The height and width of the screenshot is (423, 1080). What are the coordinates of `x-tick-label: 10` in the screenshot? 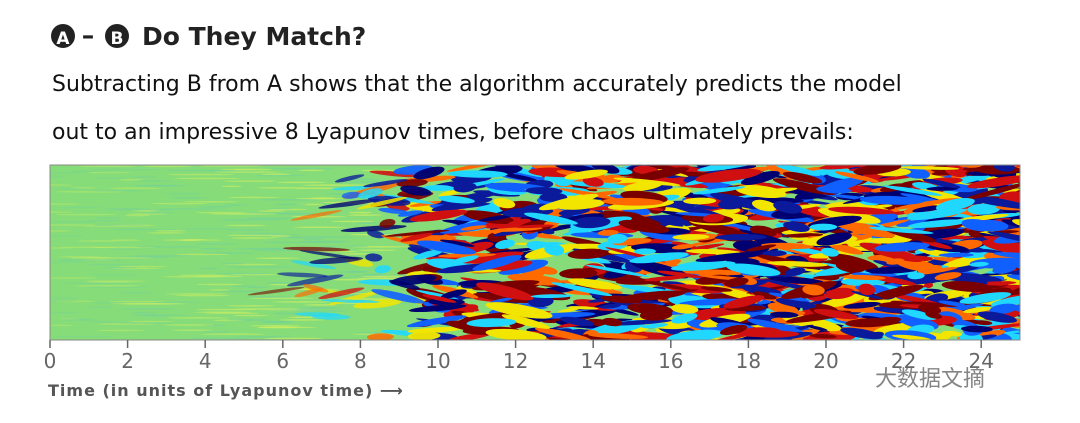 It's located at (437, 361).